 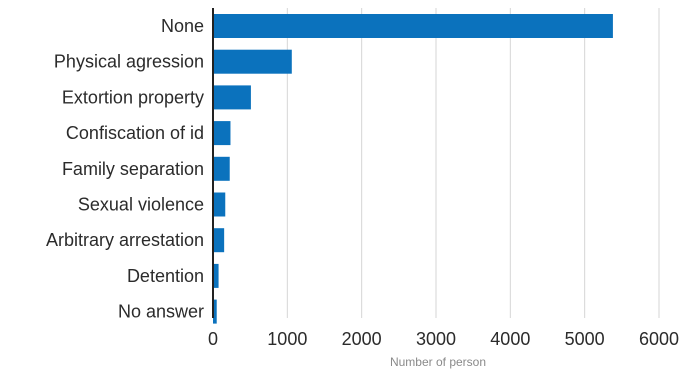 I want to click on x-tick-label: 1000, so click(x=287, y=339).